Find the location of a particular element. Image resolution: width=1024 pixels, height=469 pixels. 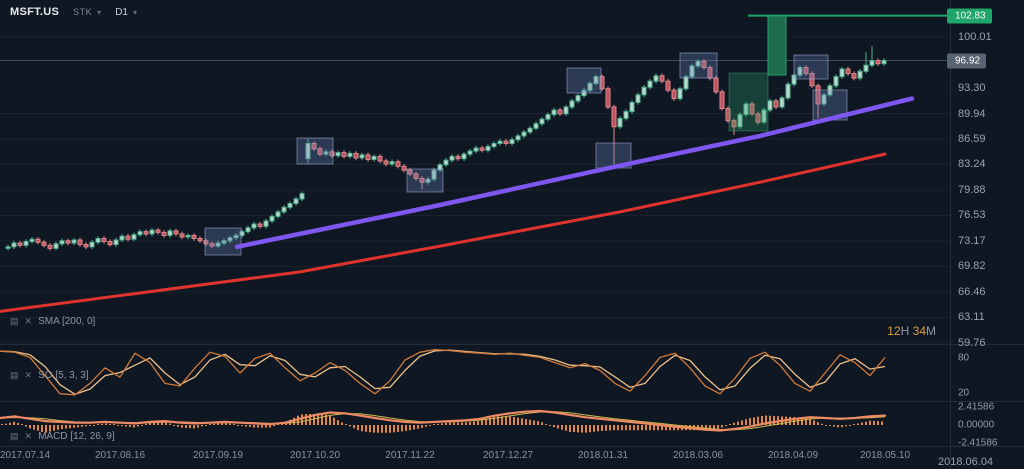

date-tick-label: 2018.03.06 is located at coordinates (698, 455).